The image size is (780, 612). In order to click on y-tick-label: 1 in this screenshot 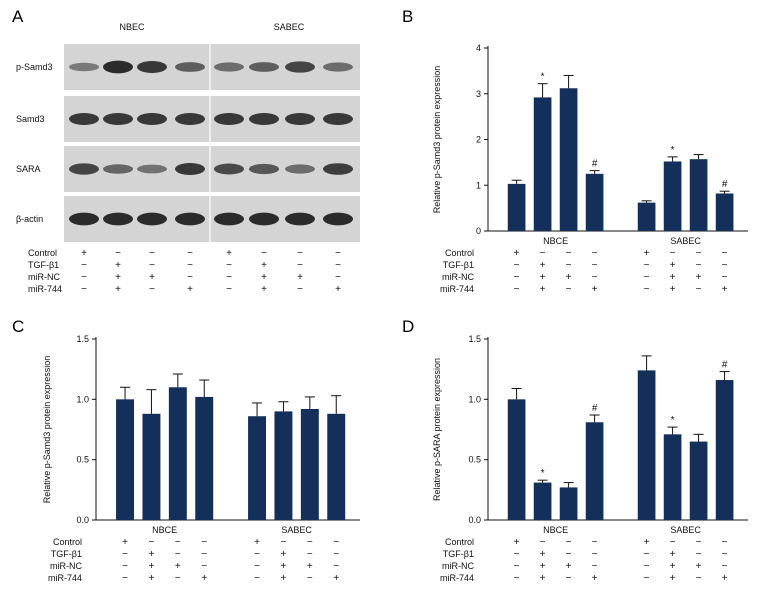, I will do `click(478, 185)`.